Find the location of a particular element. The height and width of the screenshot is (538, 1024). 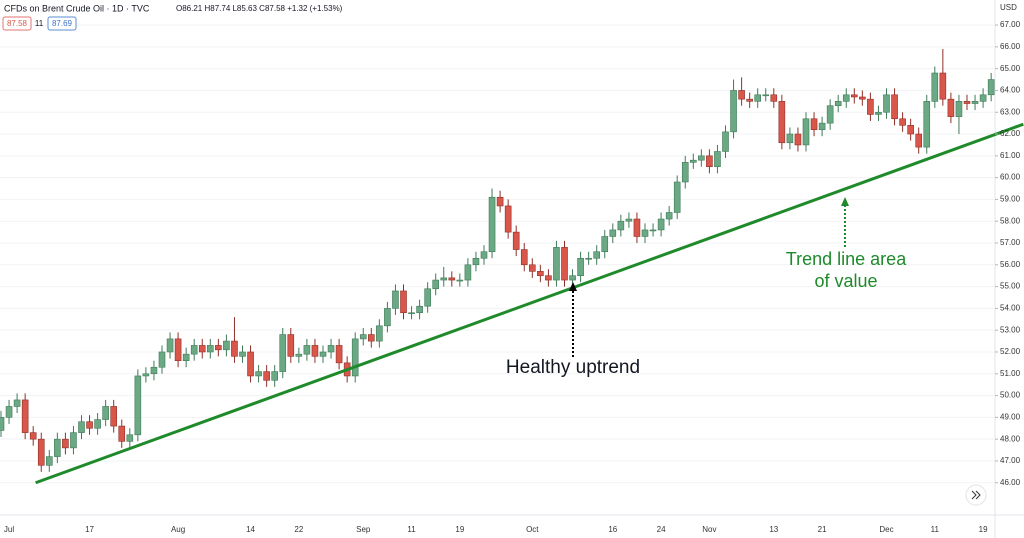

arrow-head is located at coordinates (573, 286).